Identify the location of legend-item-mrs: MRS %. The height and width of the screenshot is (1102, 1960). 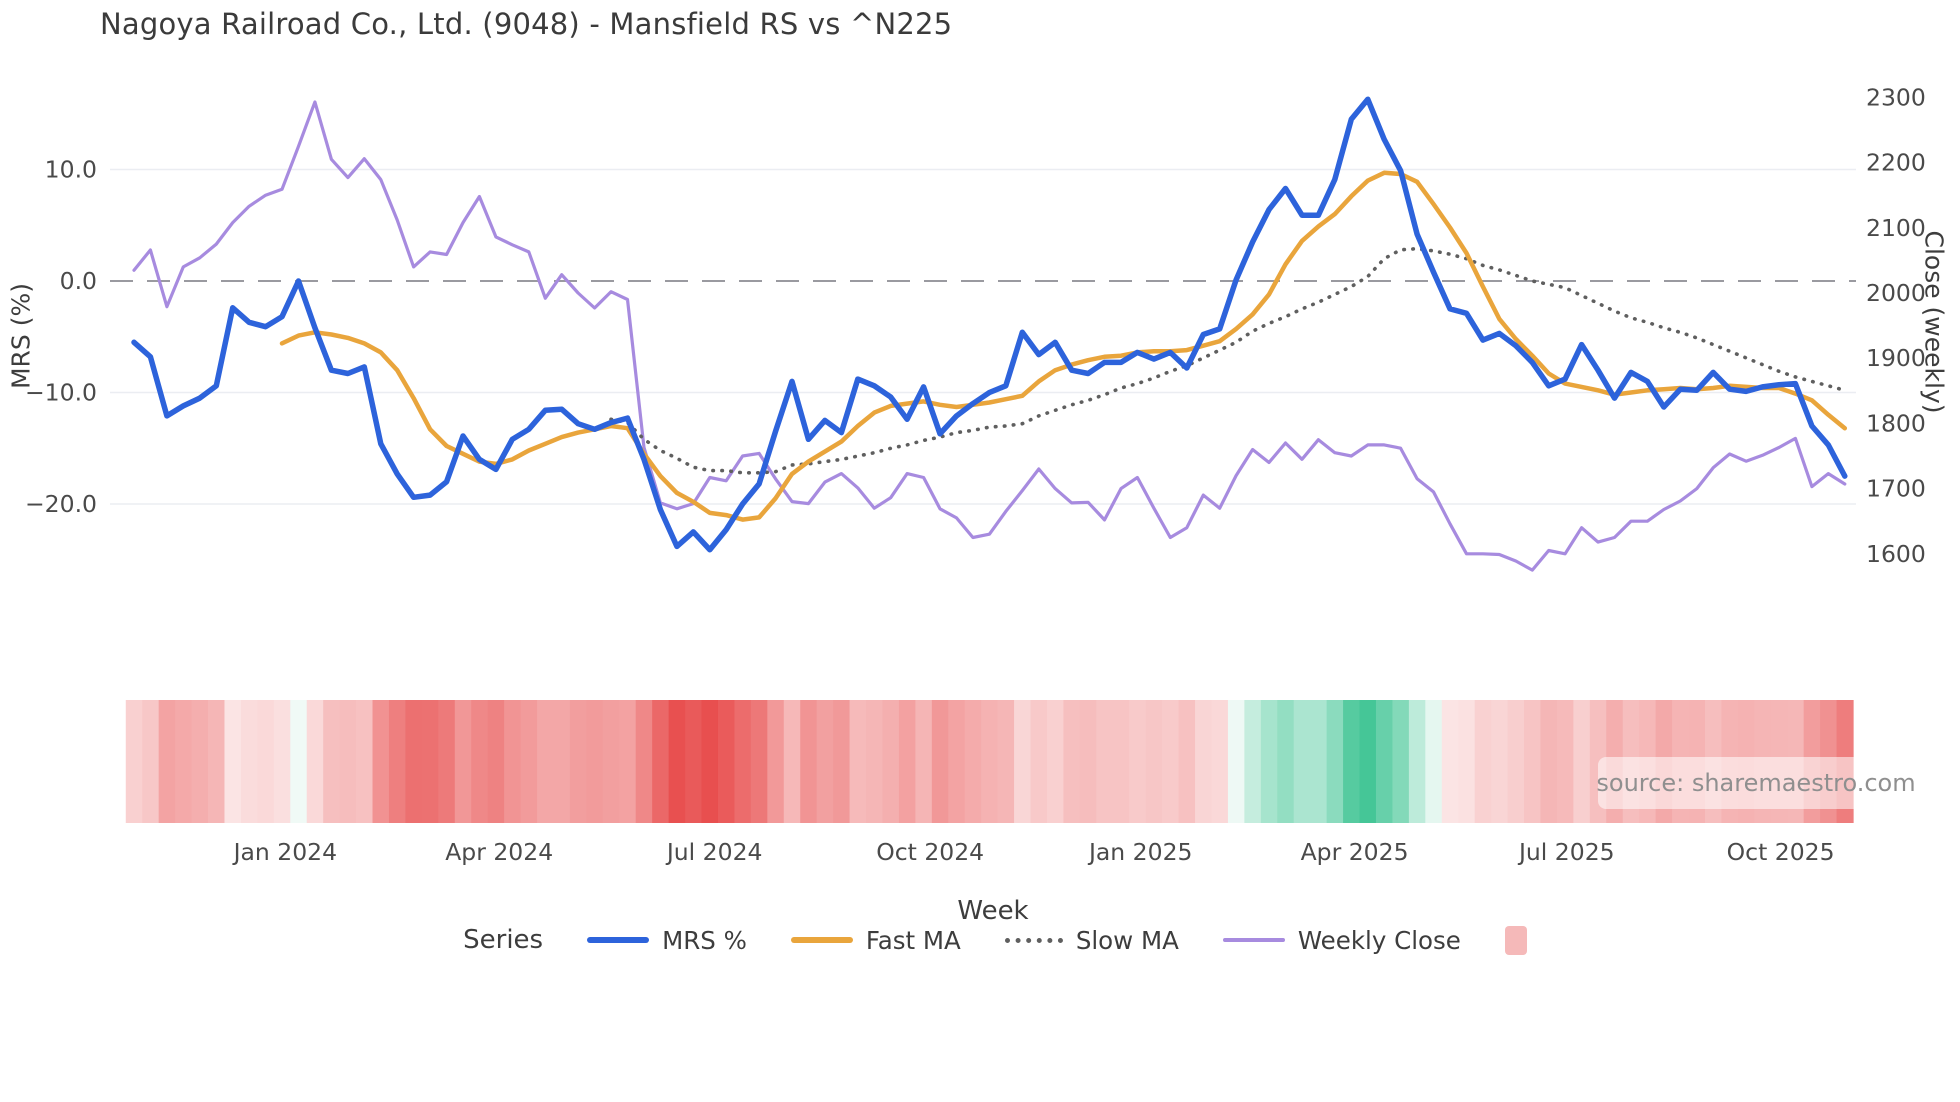
(667, 940).